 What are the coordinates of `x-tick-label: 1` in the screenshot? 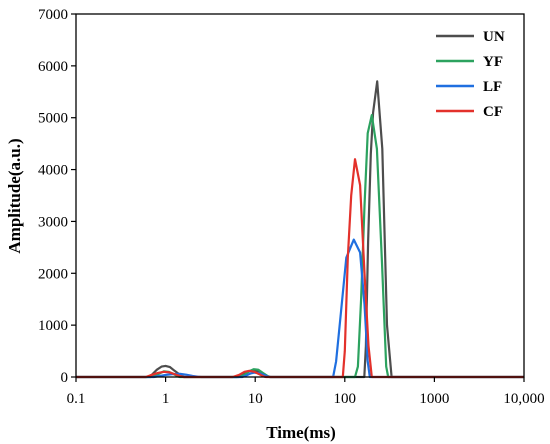 It's located at (166, 399).